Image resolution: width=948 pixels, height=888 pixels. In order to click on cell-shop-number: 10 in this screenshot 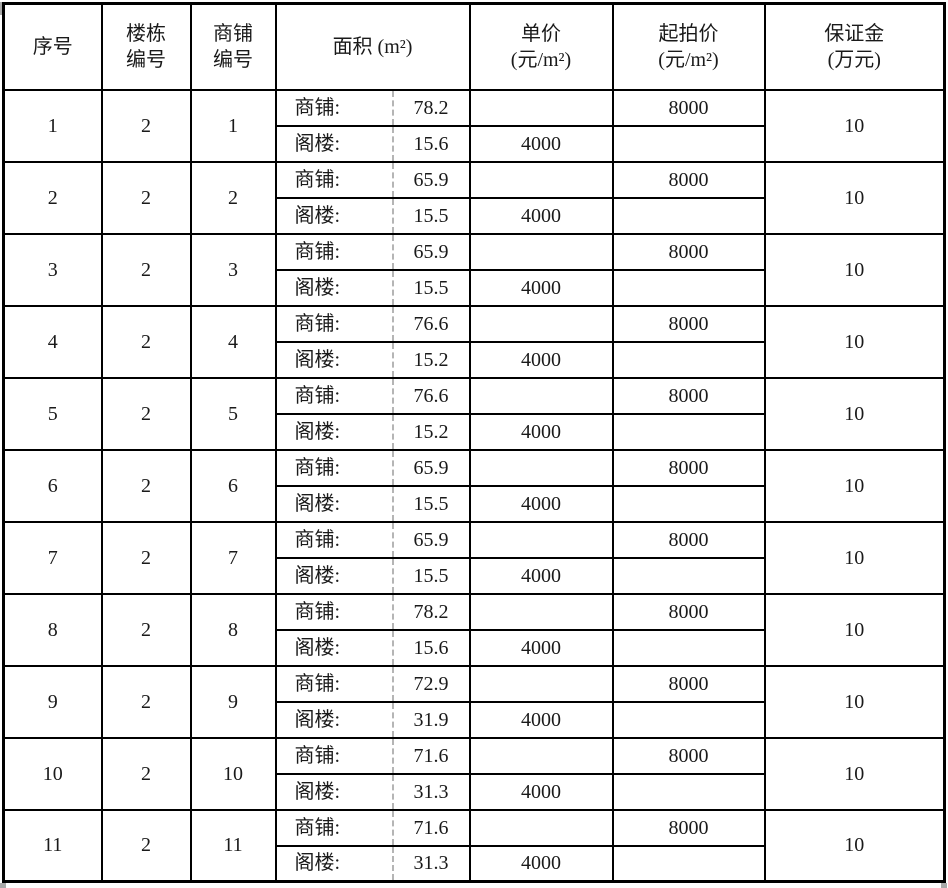, I will do `click(233, 773)`.